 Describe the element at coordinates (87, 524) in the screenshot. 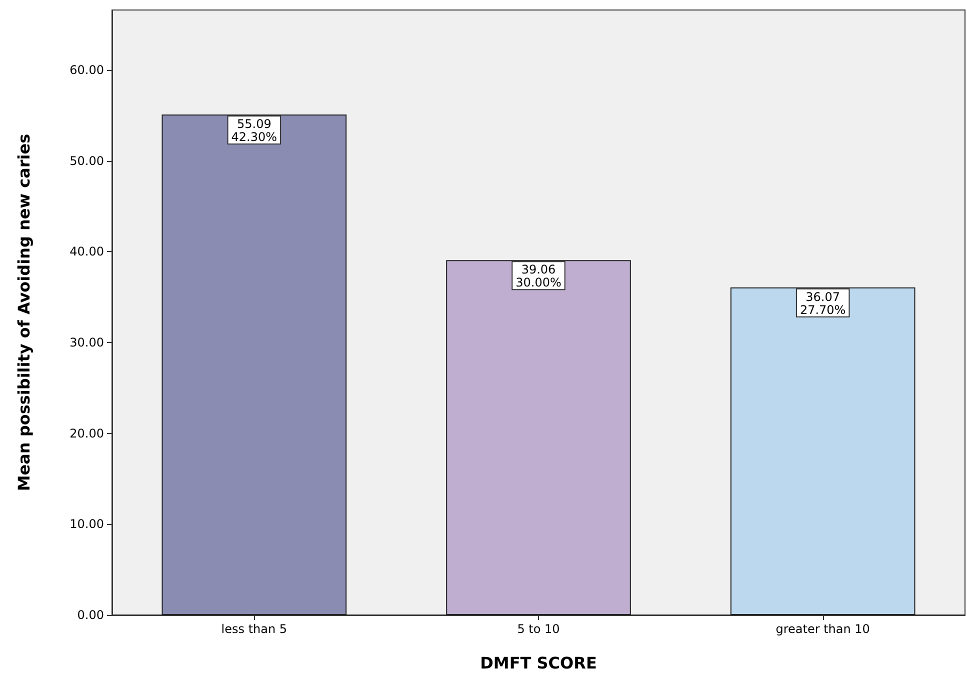

I see `y-tick-label: 10.00` at that location.